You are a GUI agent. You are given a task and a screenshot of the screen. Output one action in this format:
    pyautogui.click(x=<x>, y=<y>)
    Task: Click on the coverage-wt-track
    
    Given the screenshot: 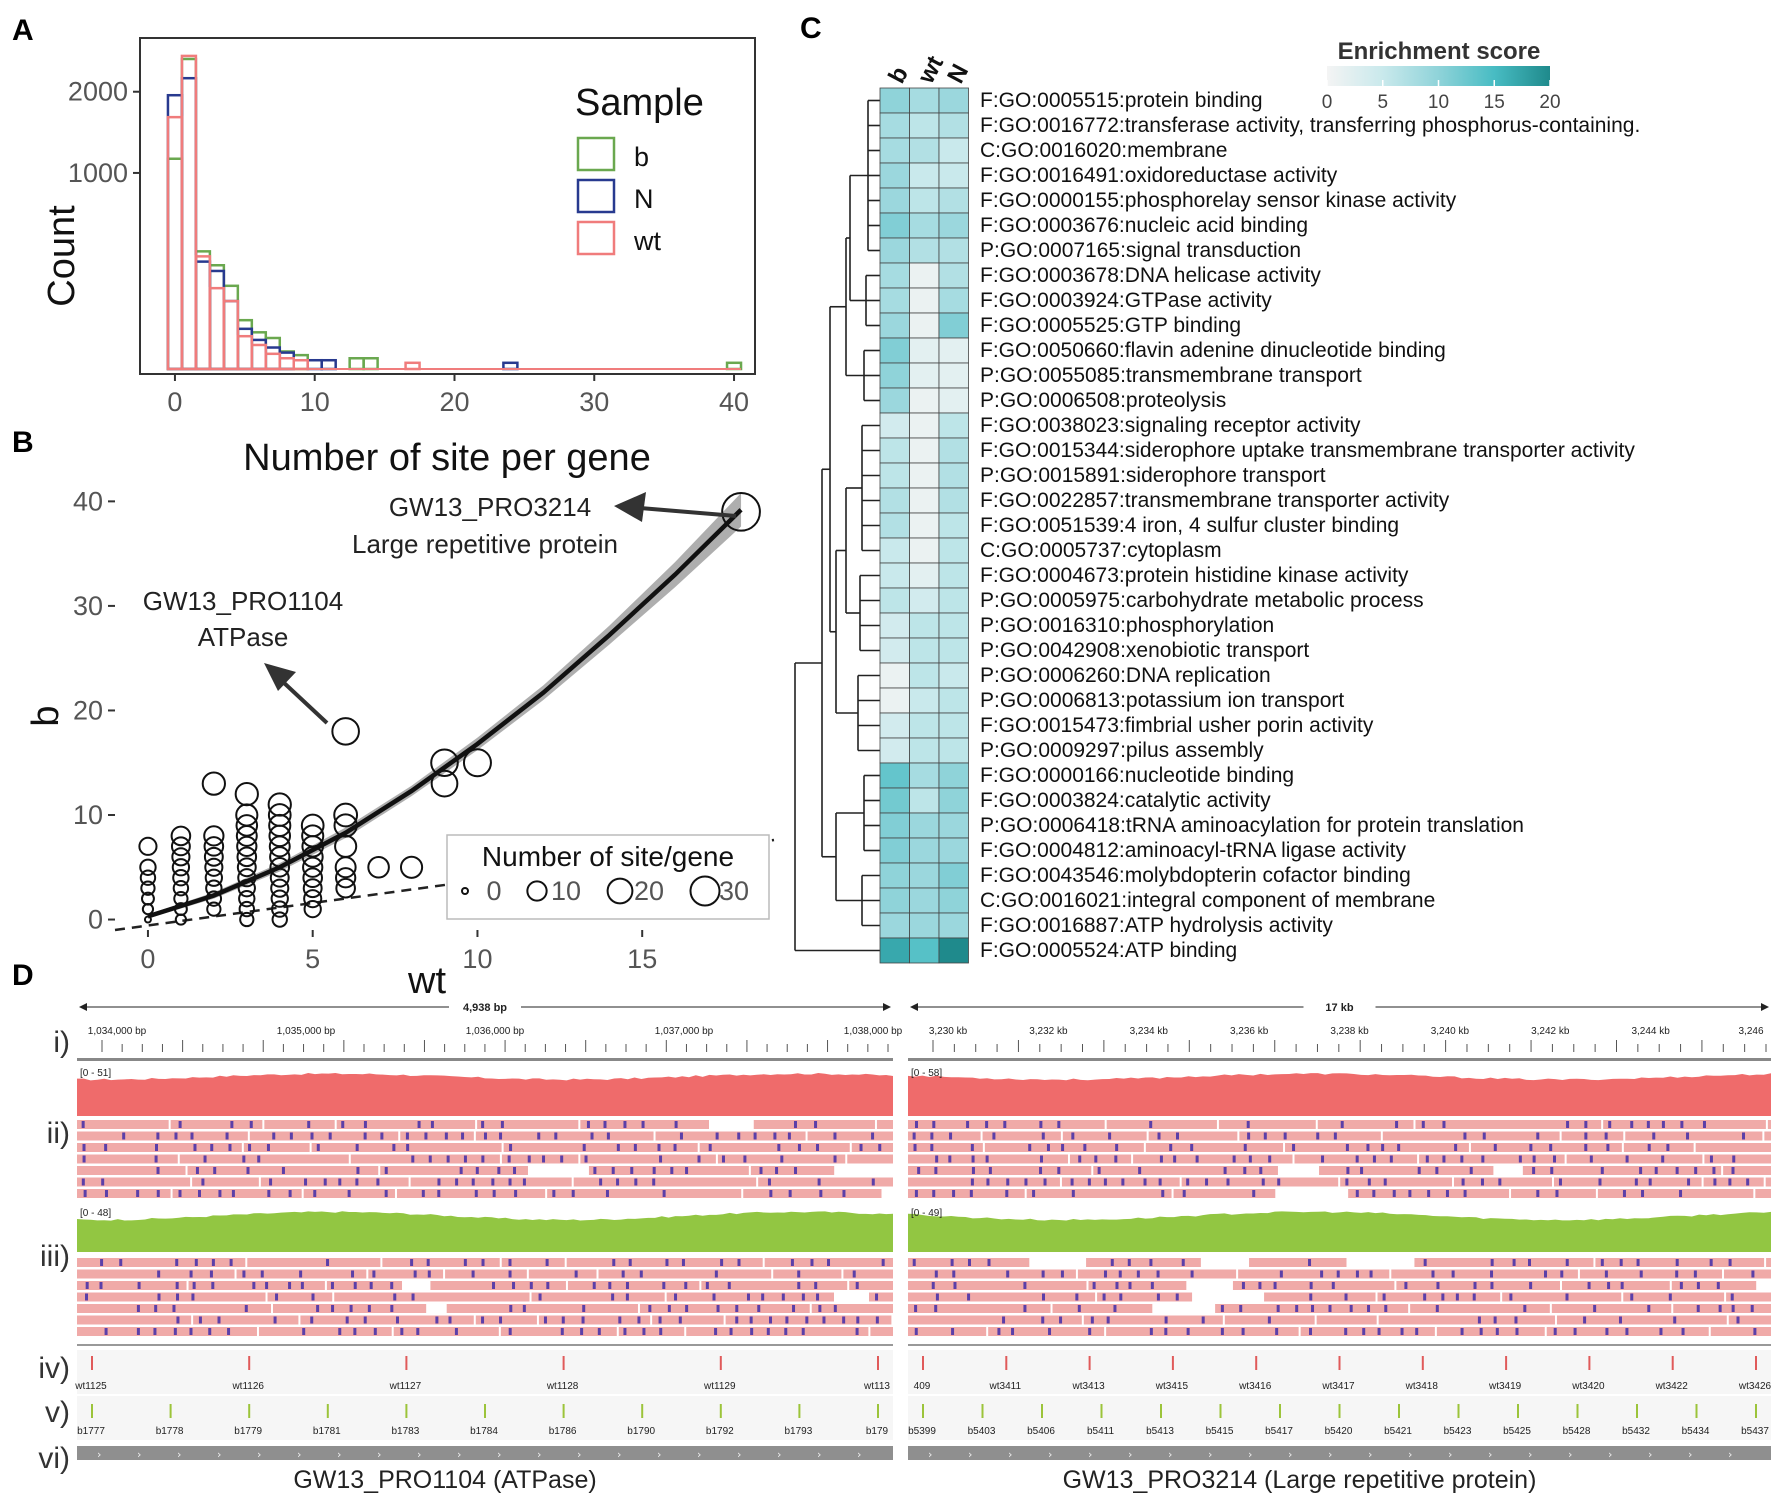 What is the action you would take?
    pyautogui.click(x=1339, y=1231)
    